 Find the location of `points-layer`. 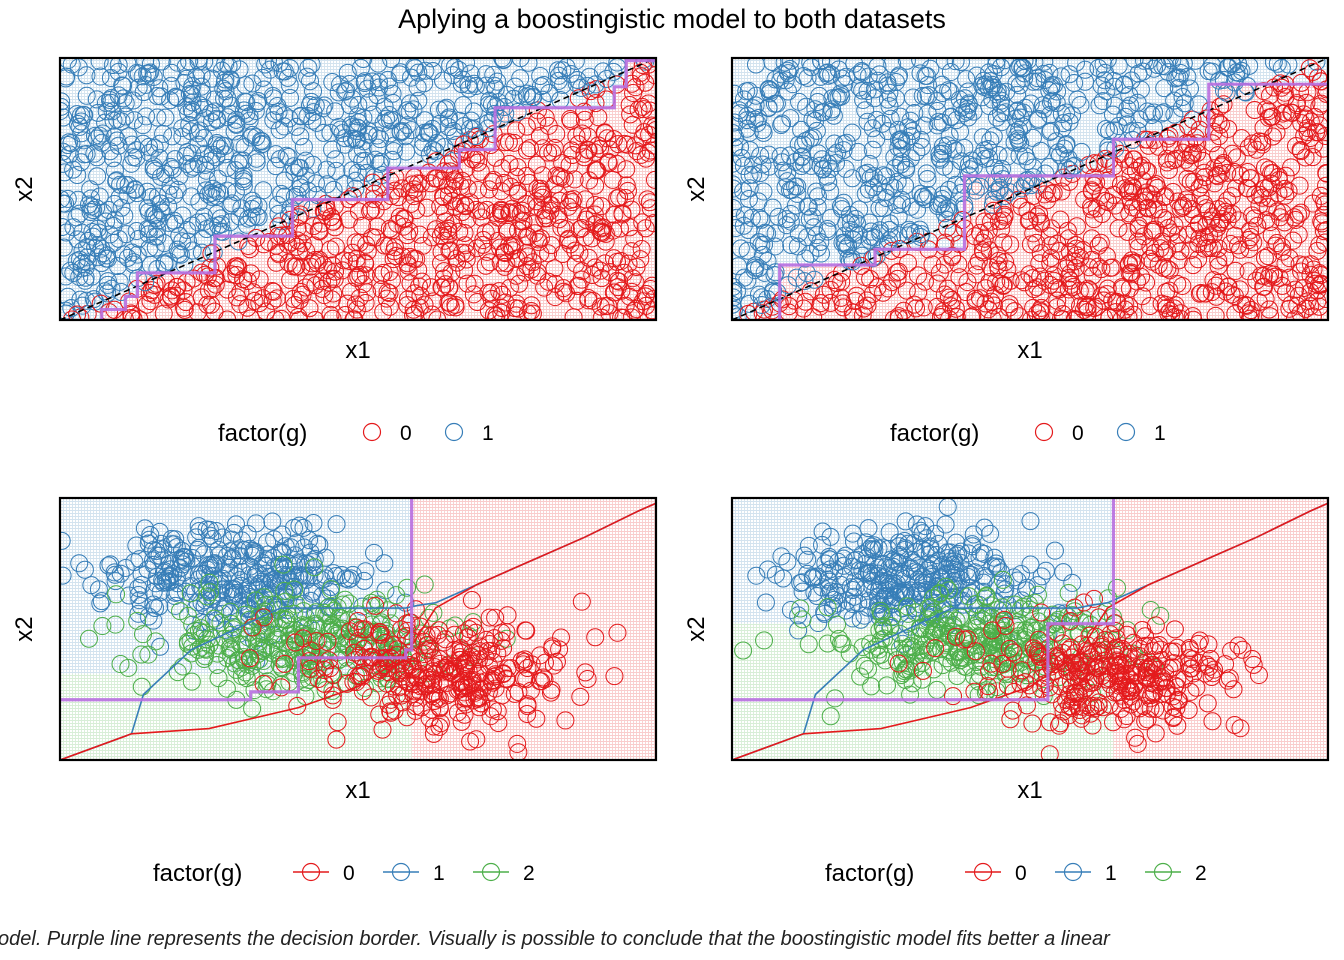

points-layer is located at coordinates (343, 636).